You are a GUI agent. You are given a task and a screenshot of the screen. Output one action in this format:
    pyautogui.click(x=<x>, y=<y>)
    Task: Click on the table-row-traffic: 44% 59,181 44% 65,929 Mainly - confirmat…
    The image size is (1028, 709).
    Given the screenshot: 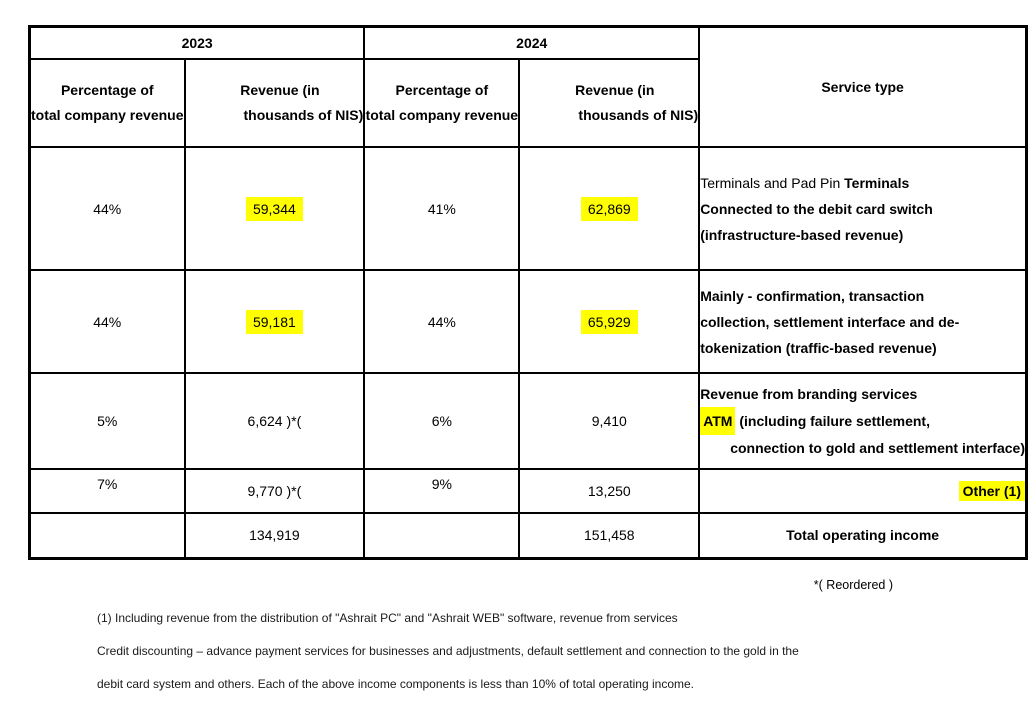 What is the action you would take?
    pyautogui.click(x=528, y=321)
    